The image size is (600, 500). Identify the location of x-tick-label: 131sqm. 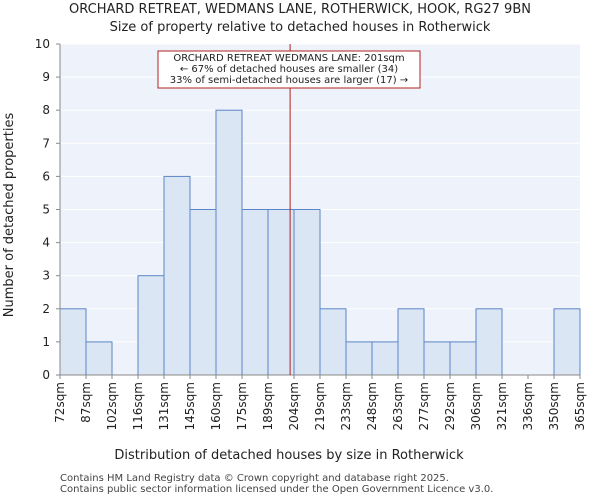
(164, 406).